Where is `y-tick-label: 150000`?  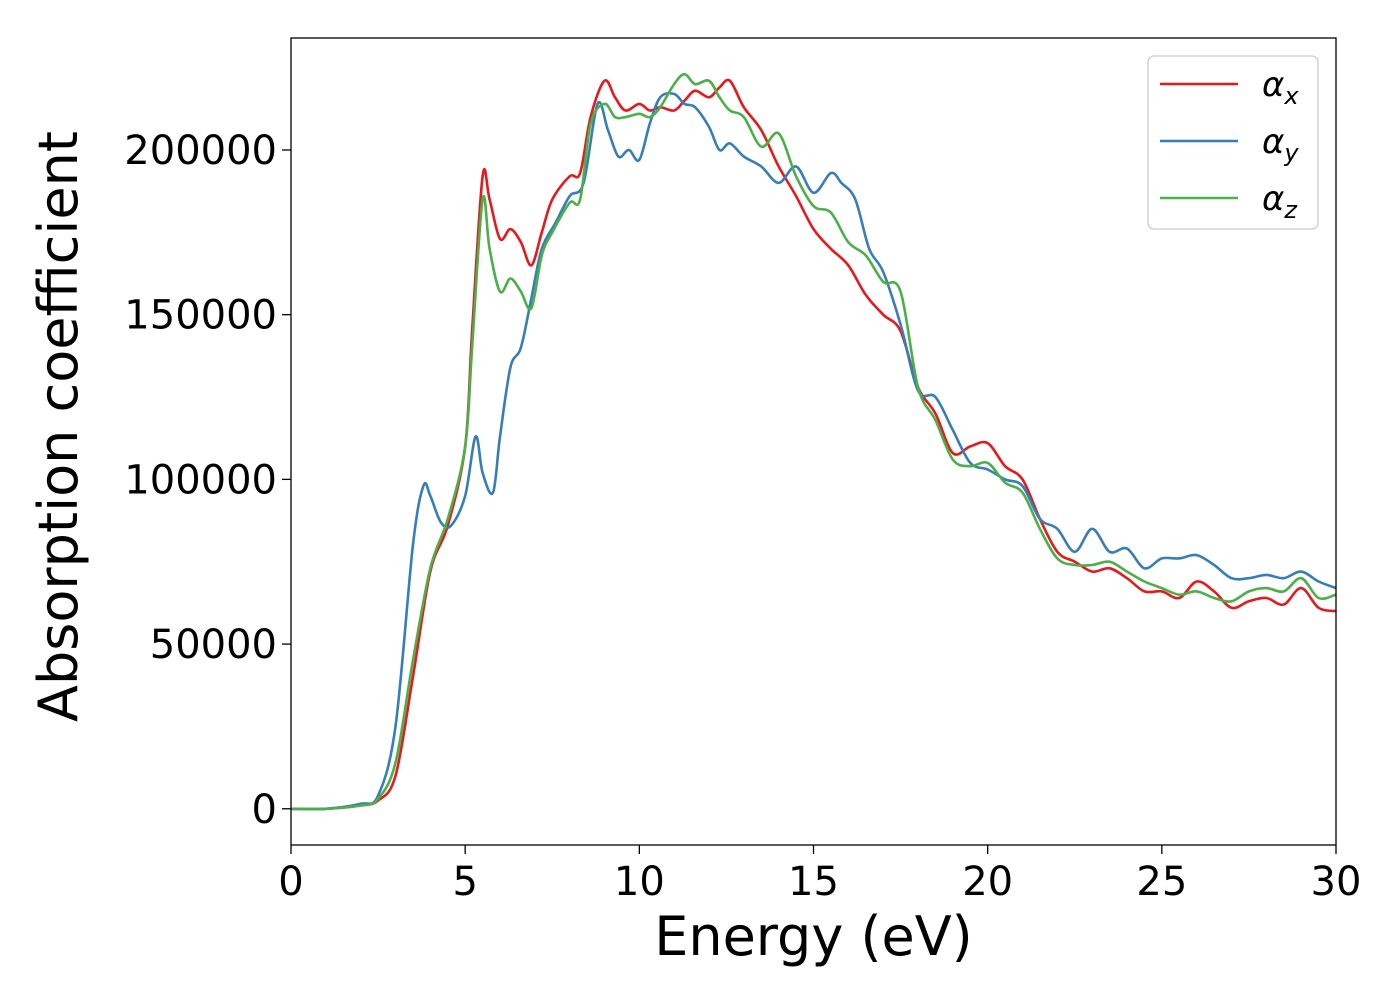 y-tick-label: 150000 is located at coordinates (200, 316).